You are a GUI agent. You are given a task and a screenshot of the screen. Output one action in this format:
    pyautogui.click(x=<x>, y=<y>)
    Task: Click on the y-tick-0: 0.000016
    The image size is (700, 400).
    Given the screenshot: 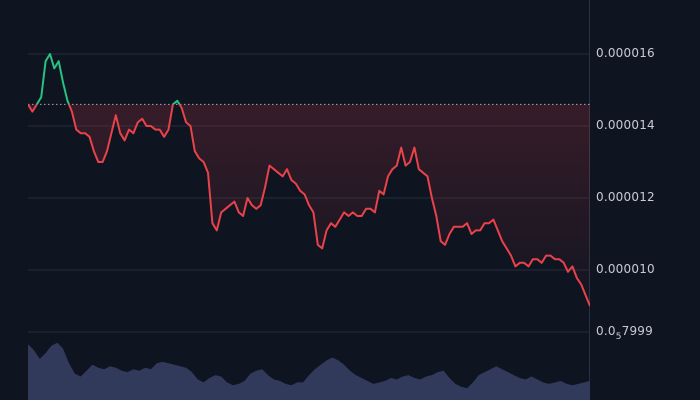 What is the action you would take?
    pyautogui.click(x=625, y=53)
    